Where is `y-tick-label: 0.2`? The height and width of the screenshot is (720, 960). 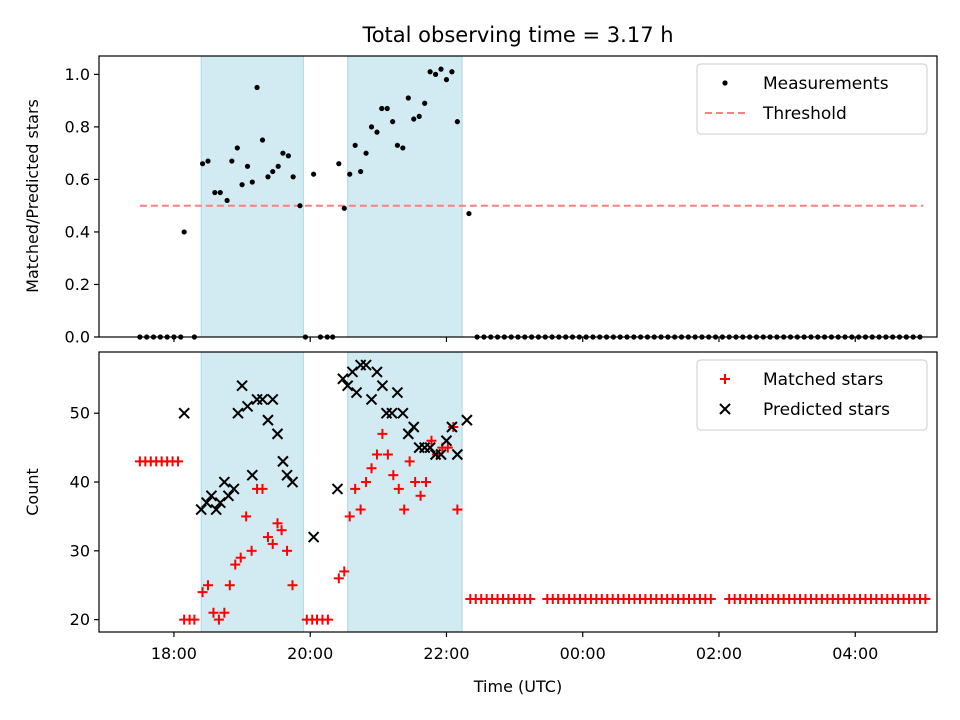
y-tick-label: 0.2 is located at coordinates (77, 284).